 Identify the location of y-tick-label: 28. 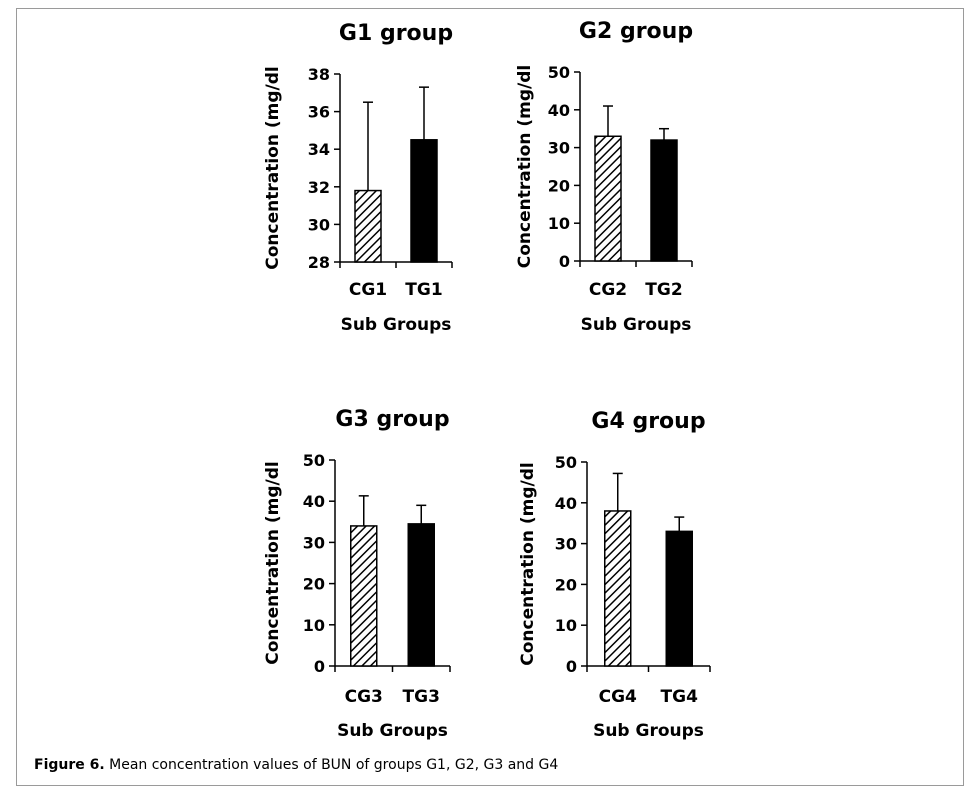
(319, 262).